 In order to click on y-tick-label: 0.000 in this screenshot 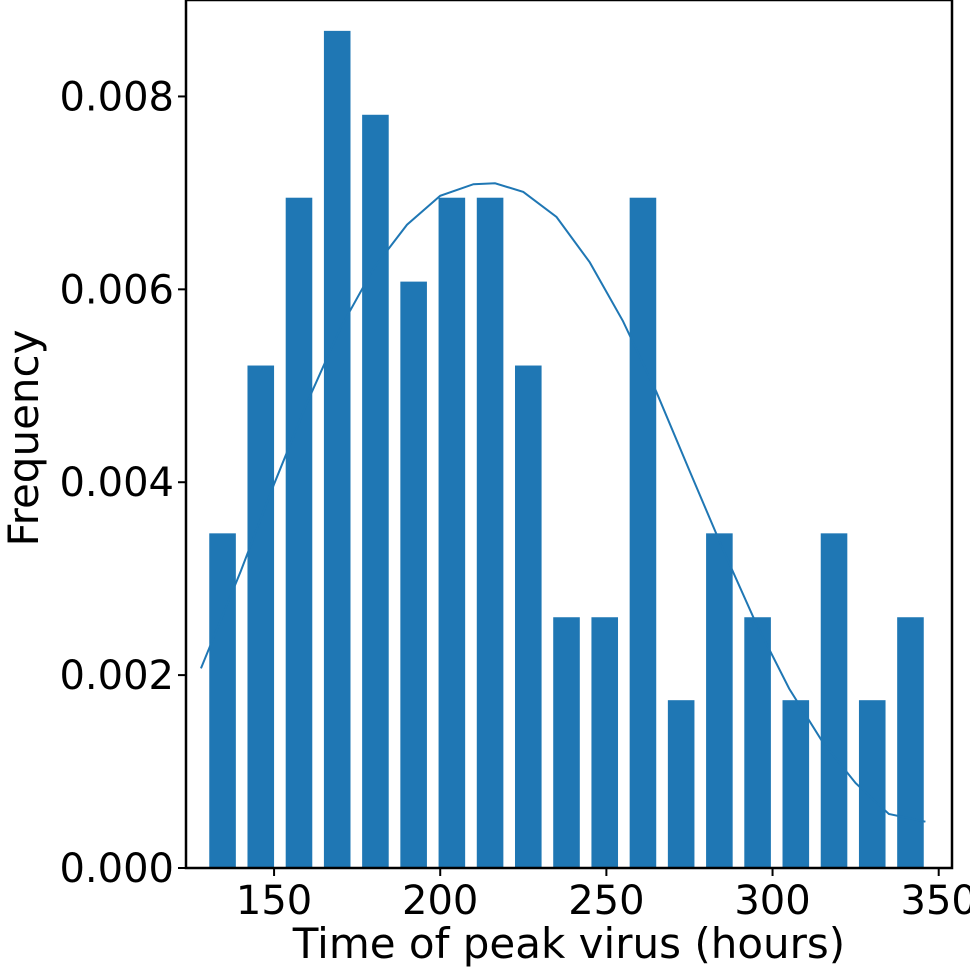, I will do `click(116, 869)`.